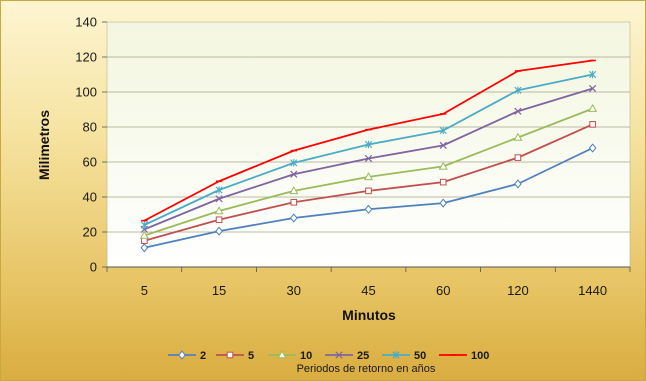 This screenshot has width=646, height=381. Describe the element at coordinates (366, 369) in the screenshot. I see `legend-title: Periodos de retorno en años` at that location.